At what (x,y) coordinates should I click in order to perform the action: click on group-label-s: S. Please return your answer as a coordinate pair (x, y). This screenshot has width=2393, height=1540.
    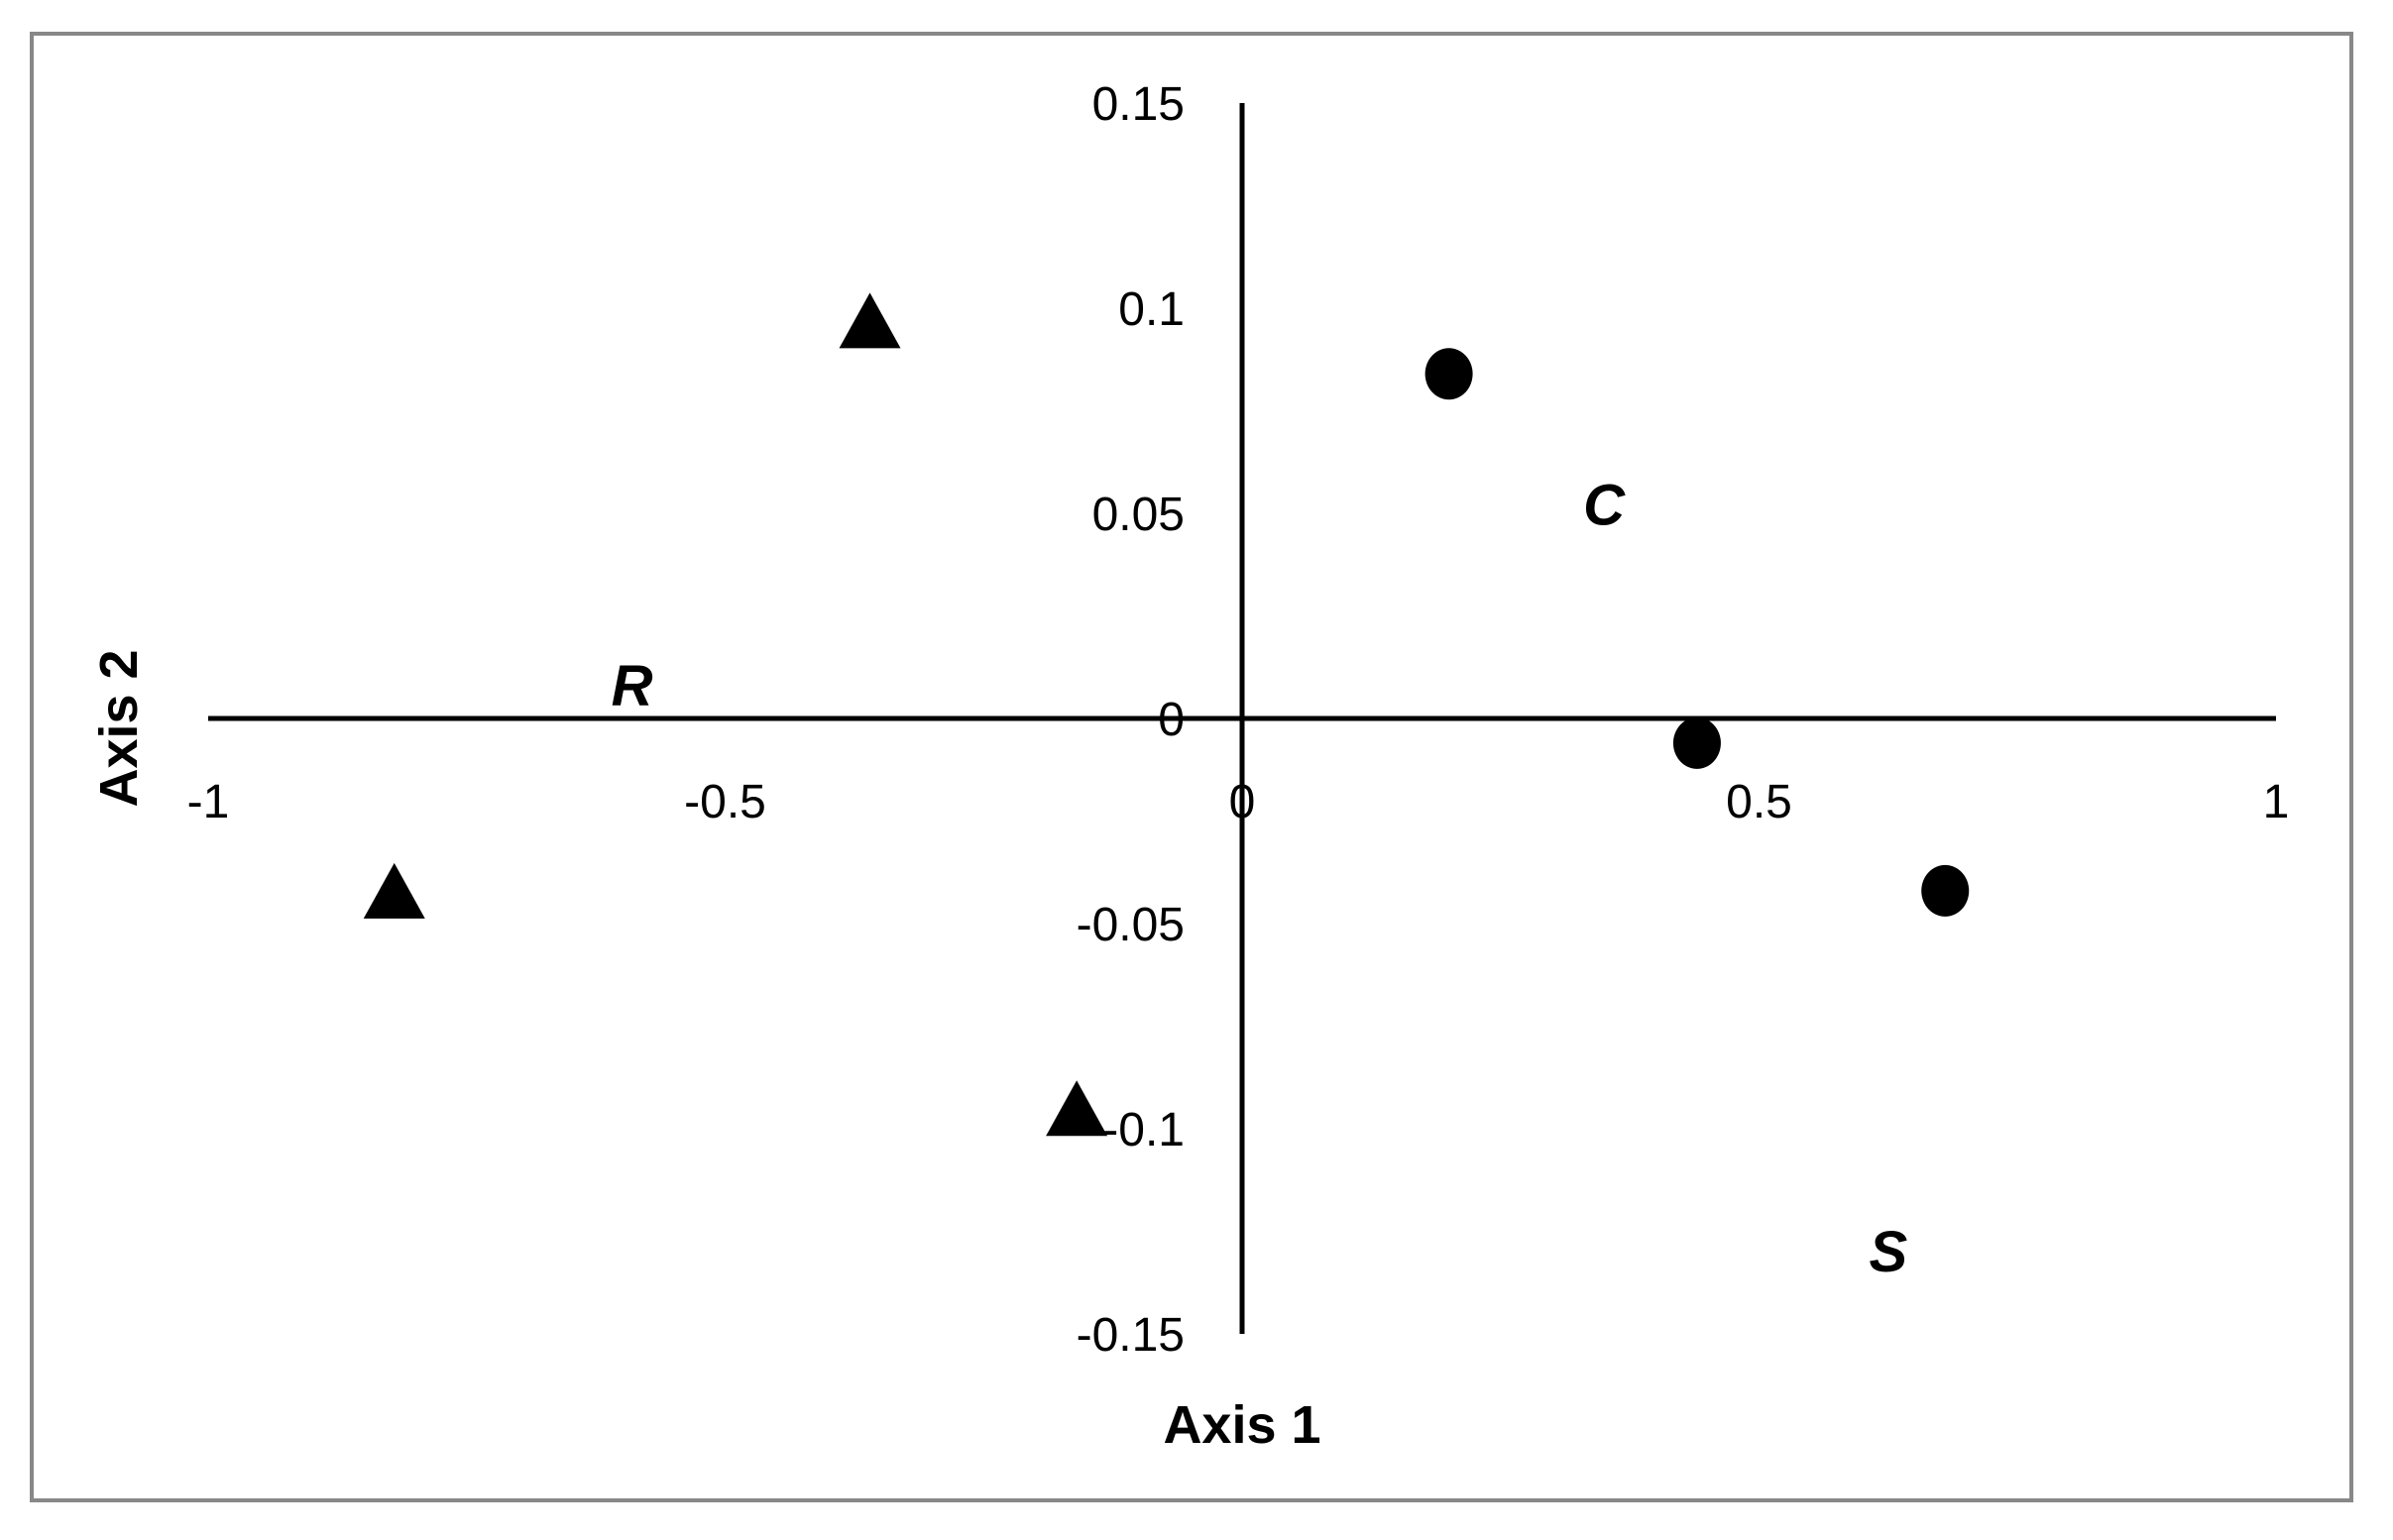
    Looking at the image, I should click on (1889, 1252).